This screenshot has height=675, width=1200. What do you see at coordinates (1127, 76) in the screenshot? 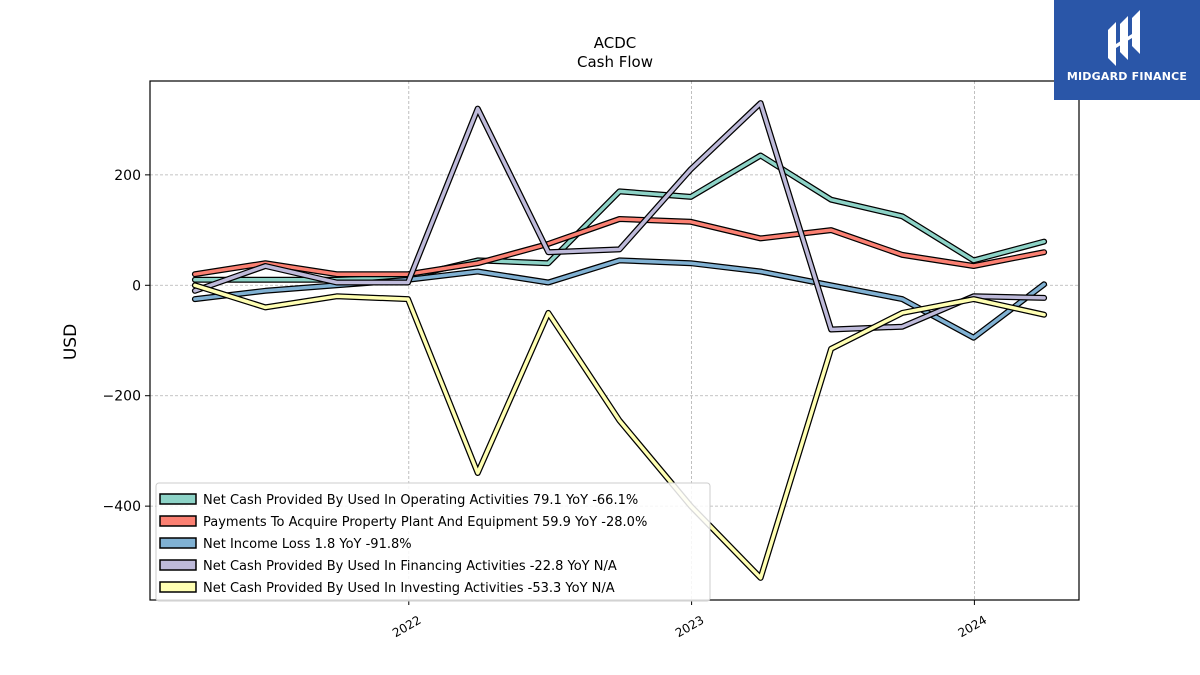
I see `brand-name: MIDGARD FINANCE` at bounding box center [1127, 76].